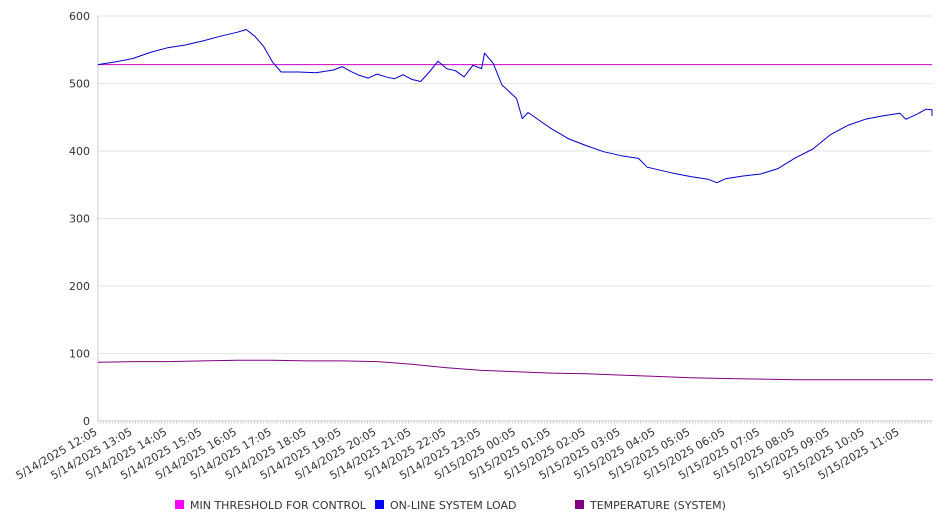 The height and width of the screenshot is (526, 946). I want to click on y-tick-label: 400, so click(79, 151).